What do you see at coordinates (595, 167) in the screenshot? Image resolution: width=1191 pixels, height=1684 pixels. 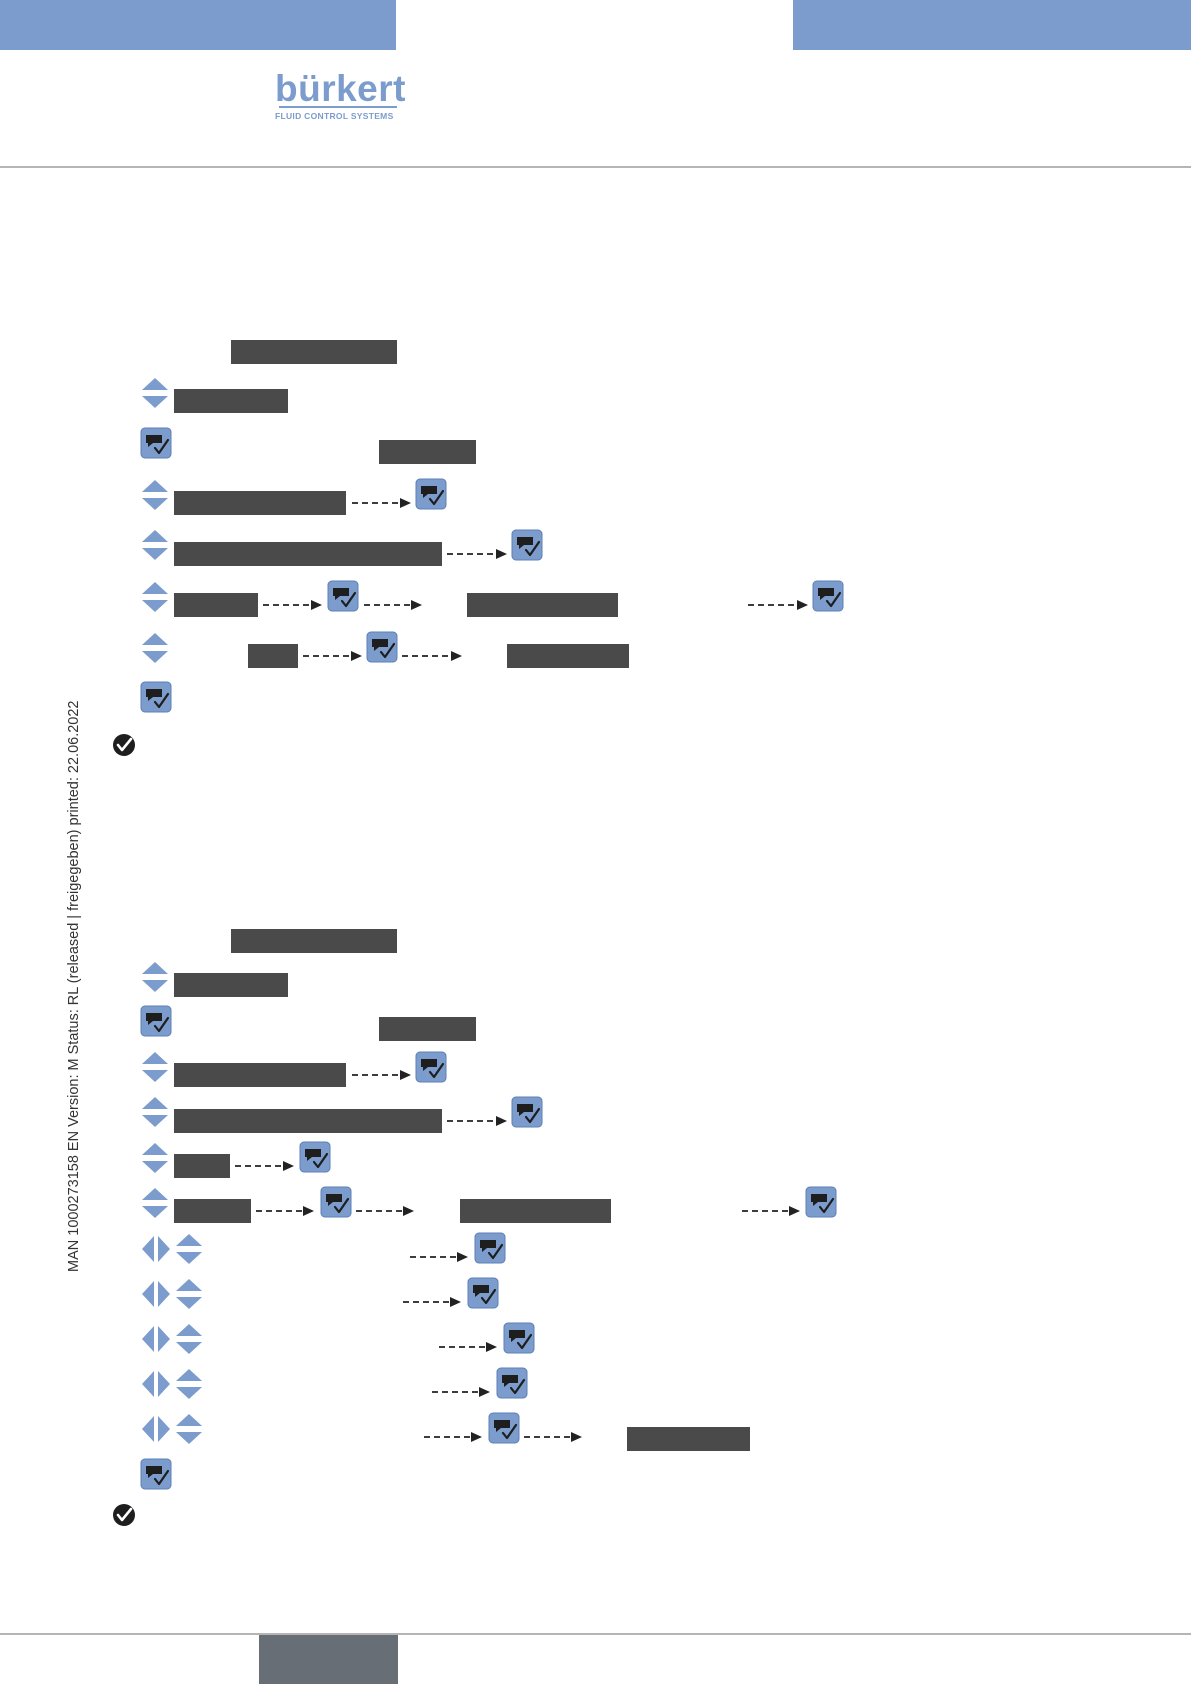 I see `header-rule` at bounding box center [595, 167].